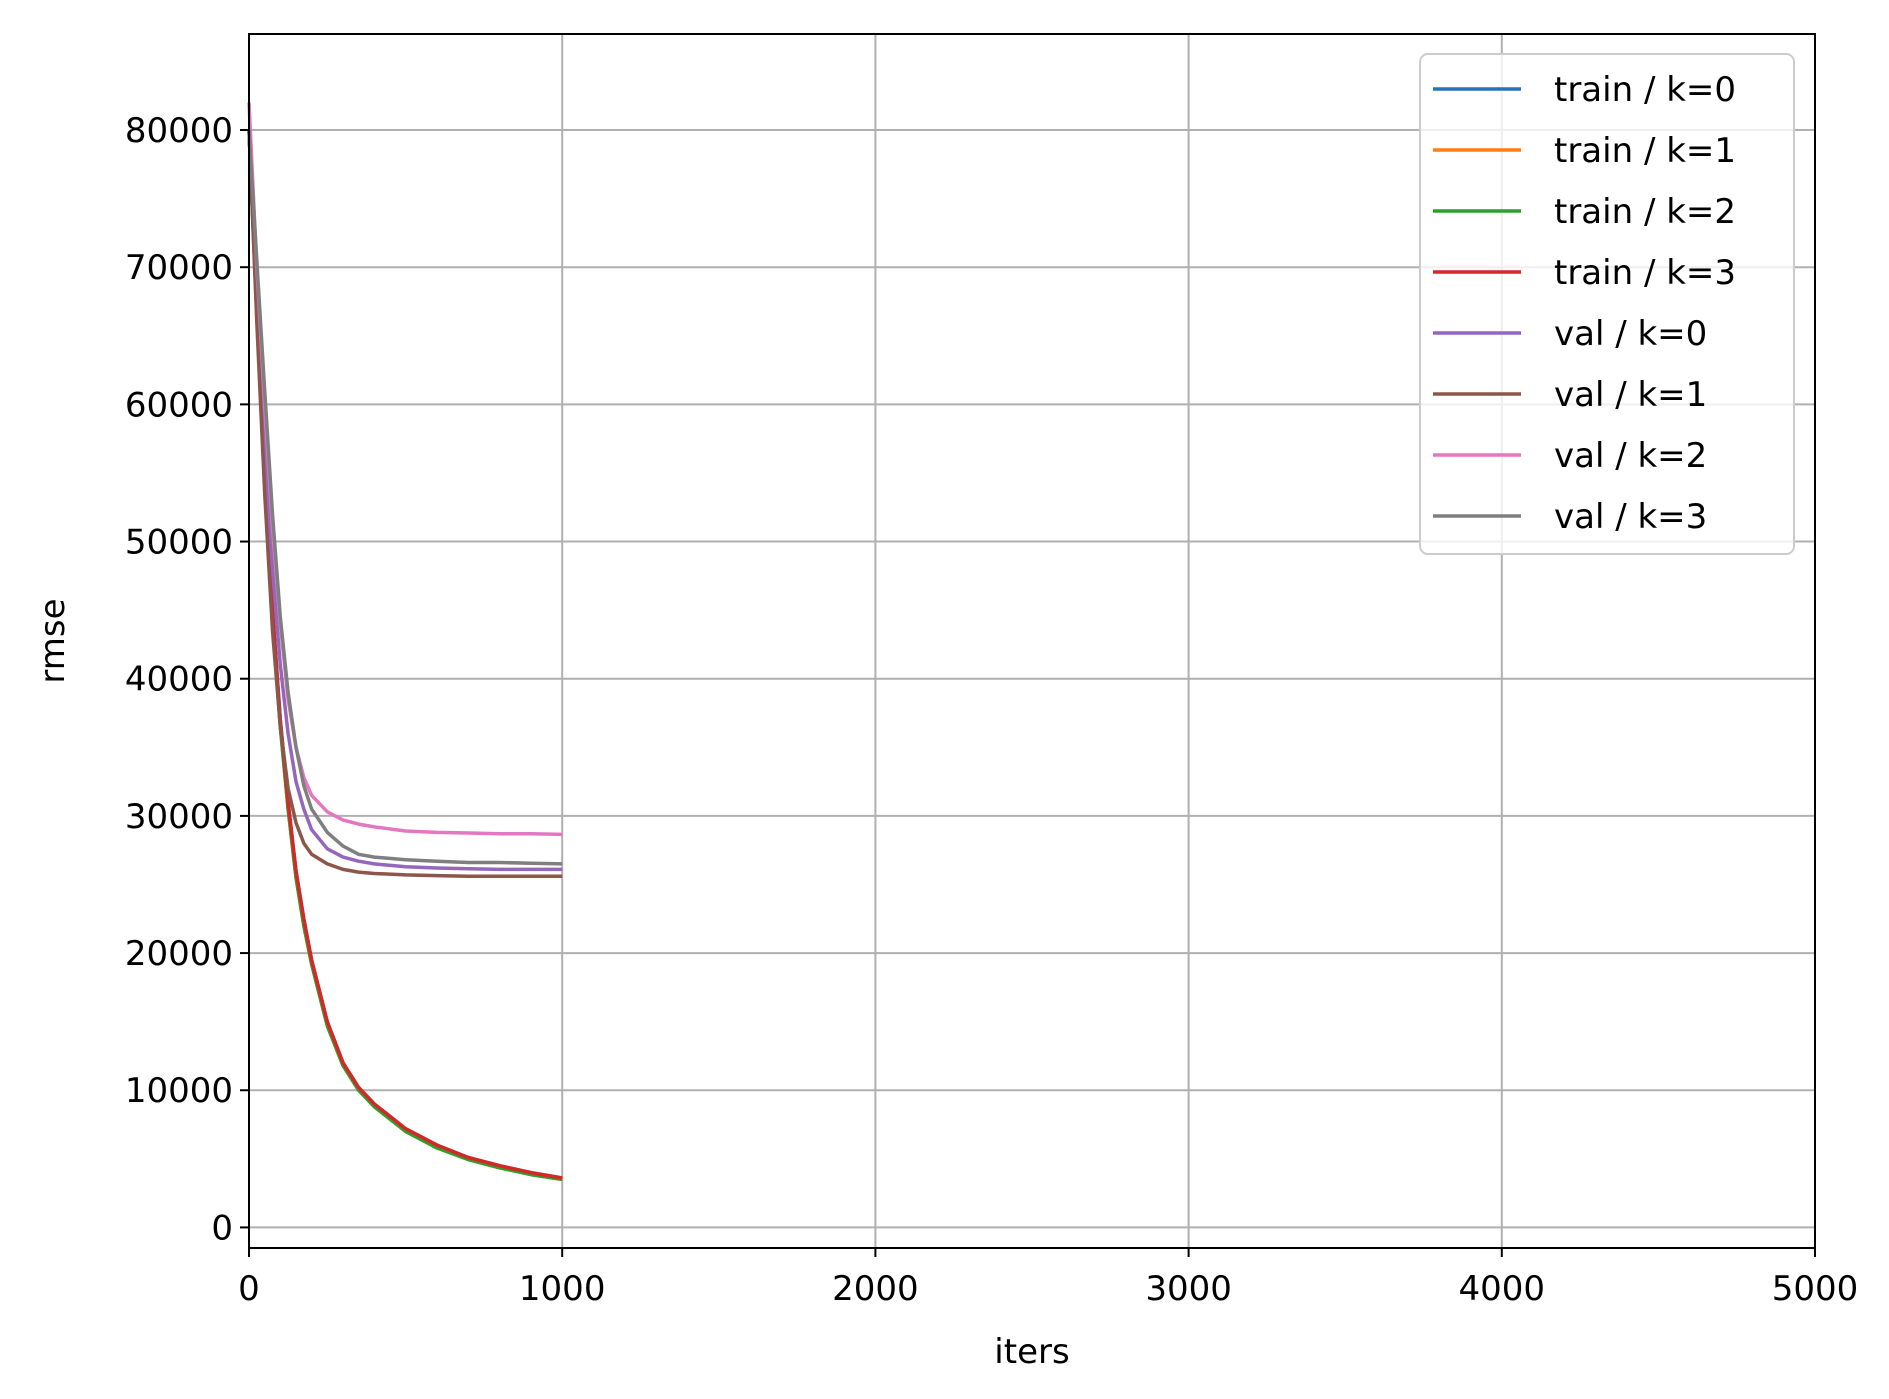 Image resolution: width=1889 pixels, height=1399 pixels. What do you see at coordinates (179, 954) in the screenshot?
I see `y-tick-label: 20000` at bounding box center [179, 954].